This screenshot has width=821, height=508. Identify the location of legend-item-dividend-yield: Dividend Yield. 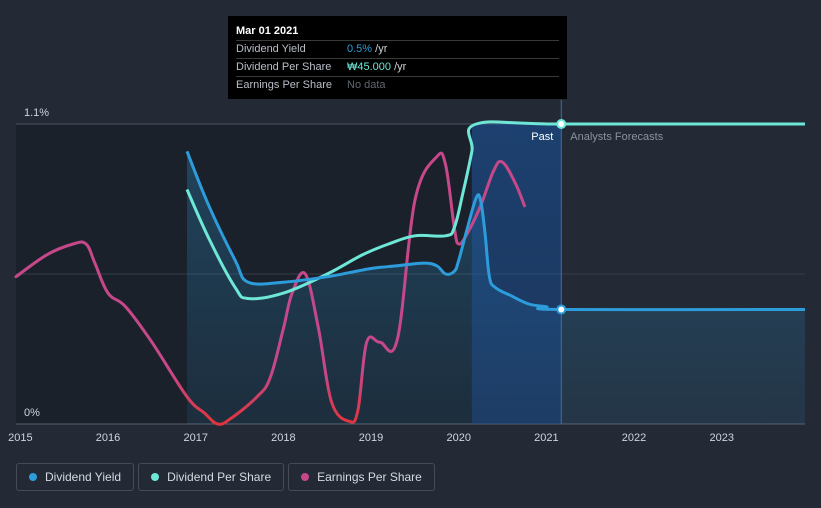
(75, 477).